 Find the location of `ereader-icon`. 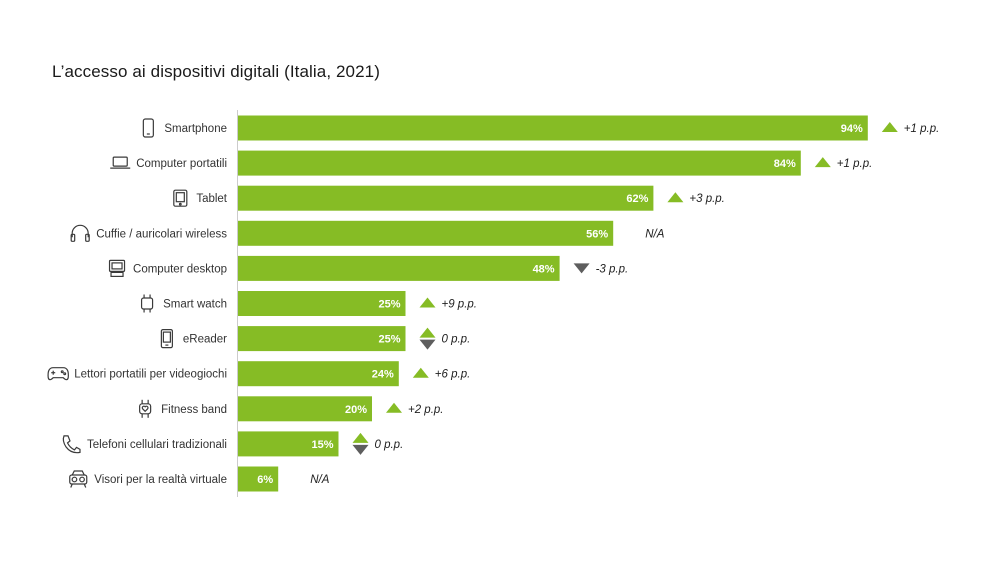

ereader-icon is located at coordinates (166, 339).